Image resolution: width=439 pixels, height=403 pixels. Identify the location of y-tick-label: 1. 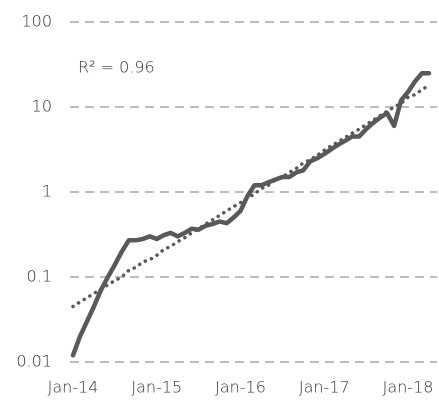
(47, 191).